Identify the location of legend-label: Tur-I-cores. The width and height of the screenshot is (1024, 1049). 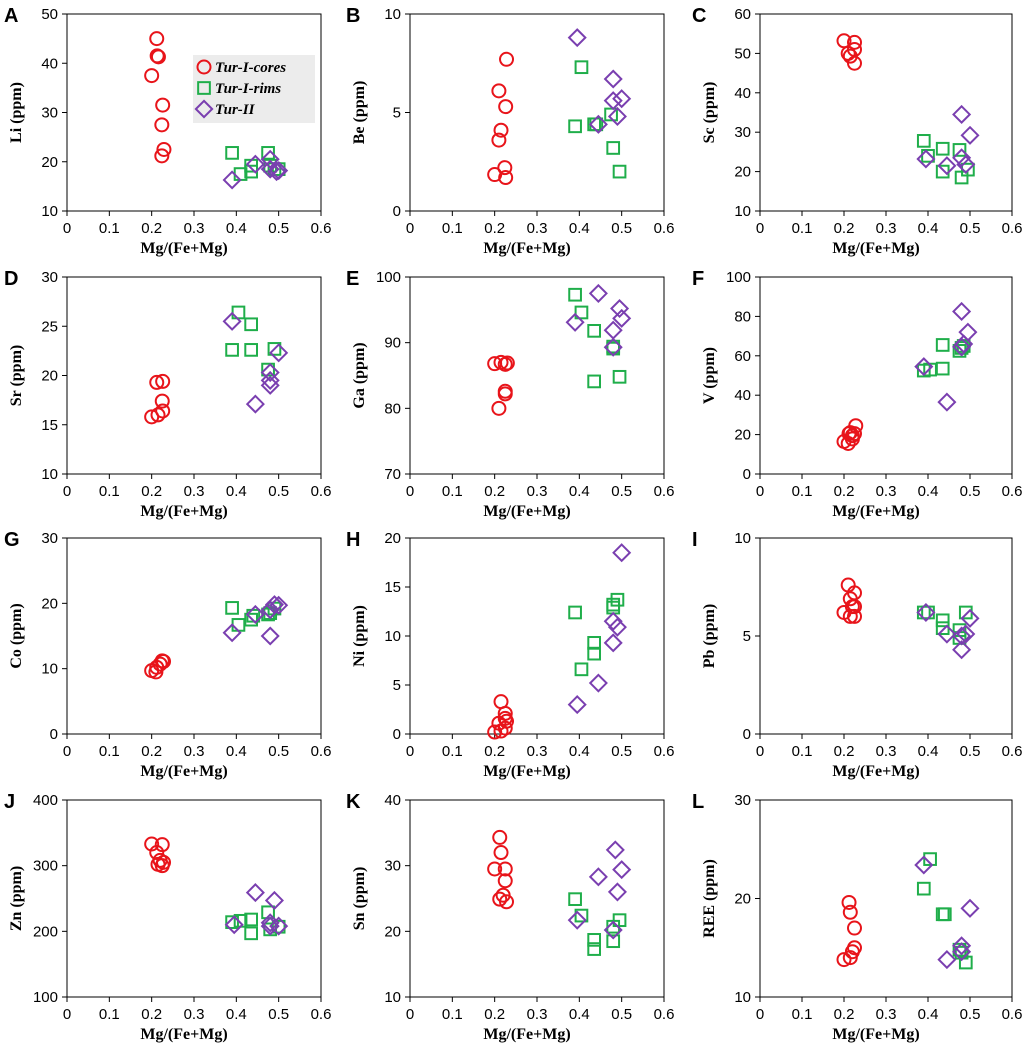
(250, 68).